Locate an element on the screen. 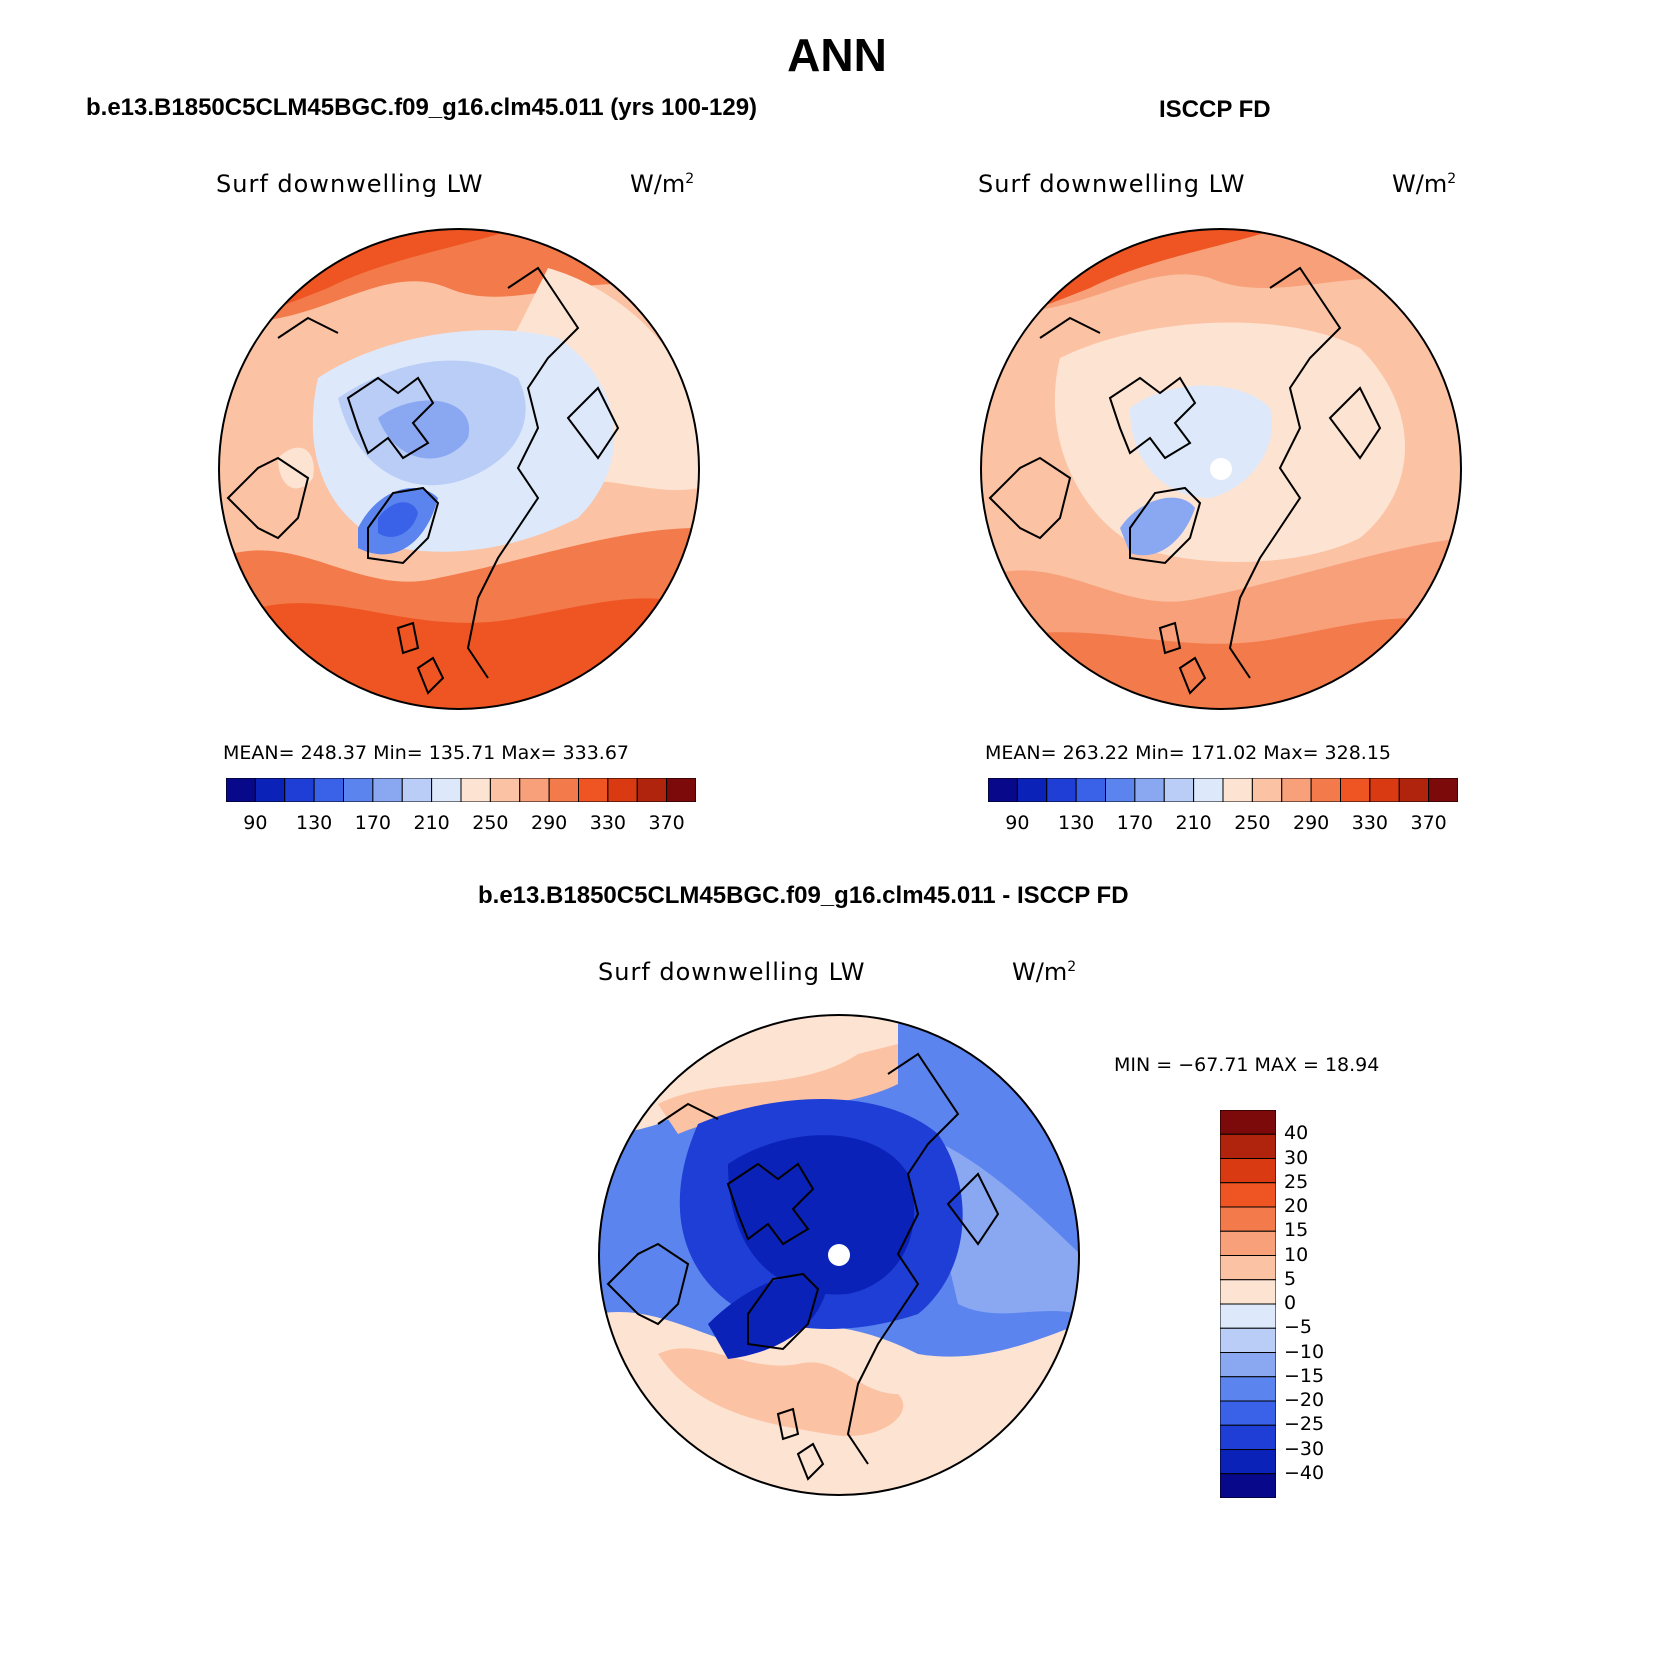  obs-variable-label: Surf downwelling LW is located at coordinates (1112, 184).